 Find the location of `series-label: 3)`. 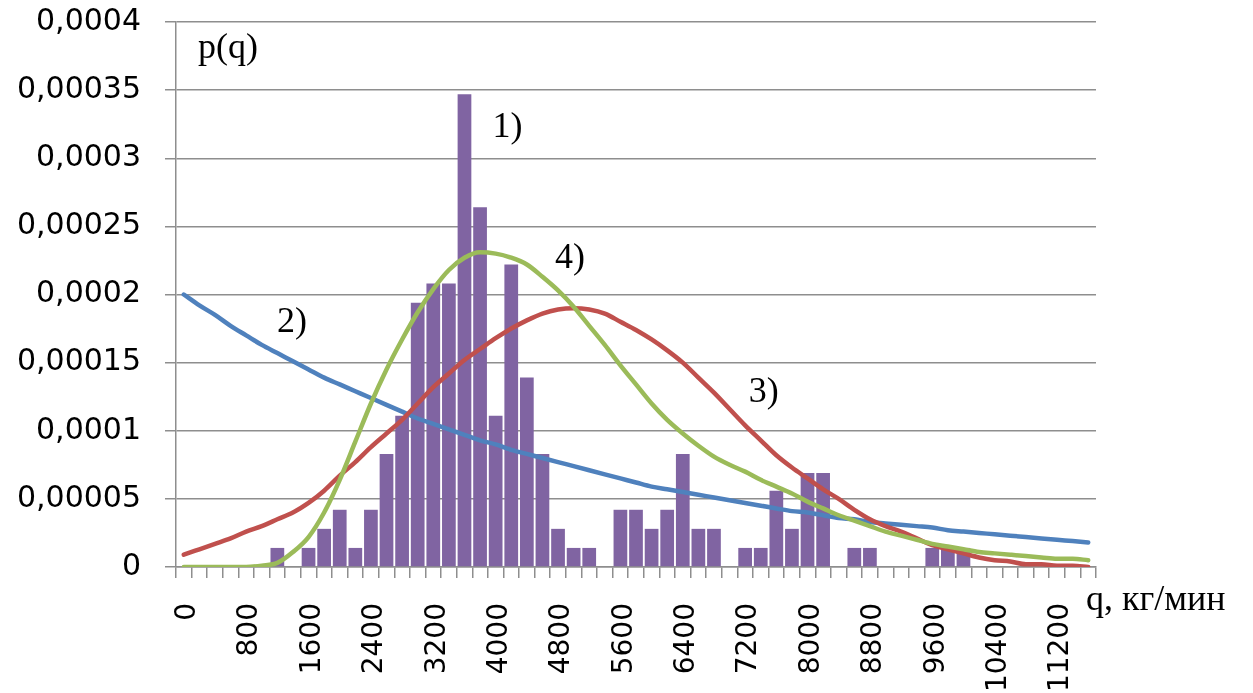

series-label: 3) is located at coordinates (763, 389).